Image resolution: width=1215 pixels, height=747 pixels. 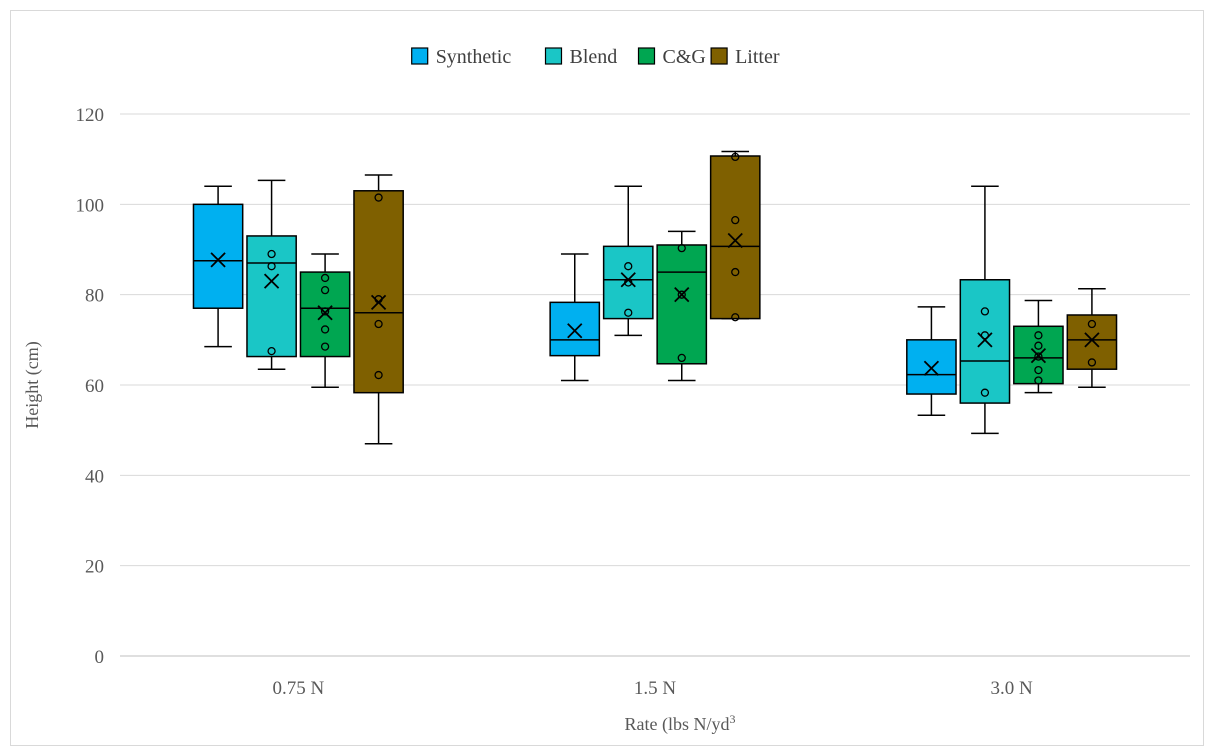 What do you see at coordinates (100, 657) in the screenshot?
I see `y-tick-label: 0` at bounding box center [100, 657].